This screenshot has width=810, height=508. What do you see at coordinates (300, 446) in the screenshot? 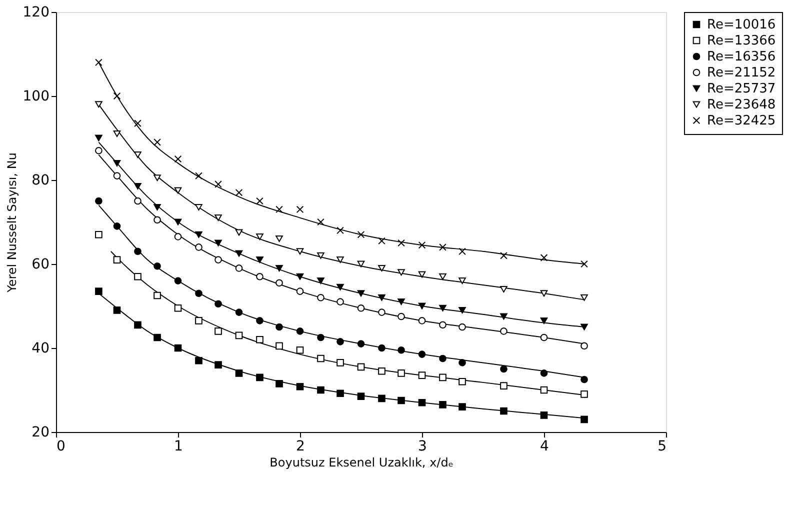
I see `x-tick-label: 2` at bounding box center [300, 446].